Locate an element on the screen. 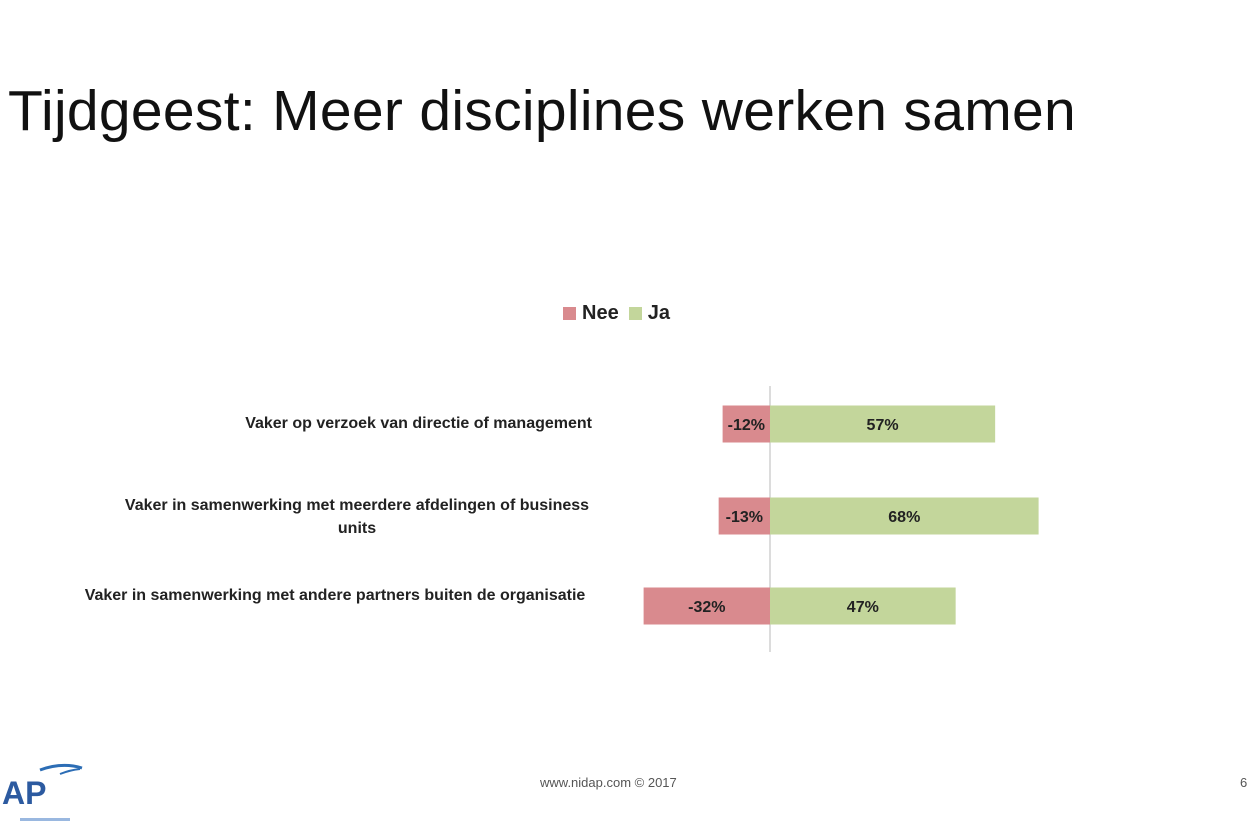 The image size is (1260, 840). legend-label-nee: Nee is located at coordinates (600, 313).